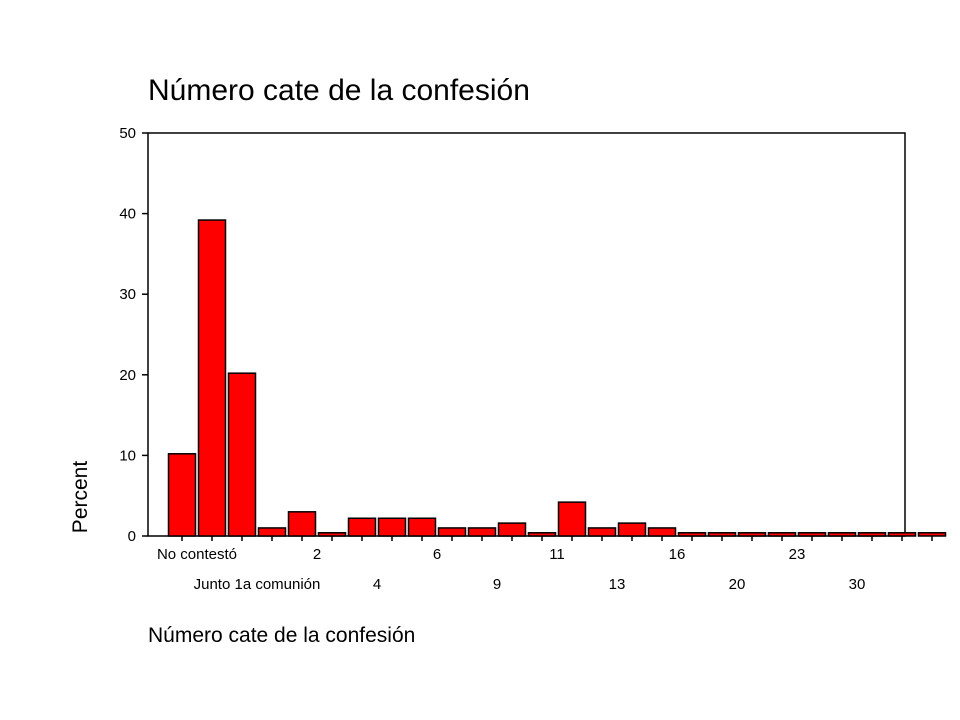 This screenshot has height=720, width=960. Describe the element at coordinates (127, 375) in the screenshot. I see `y-tick-label: 20` at that location.